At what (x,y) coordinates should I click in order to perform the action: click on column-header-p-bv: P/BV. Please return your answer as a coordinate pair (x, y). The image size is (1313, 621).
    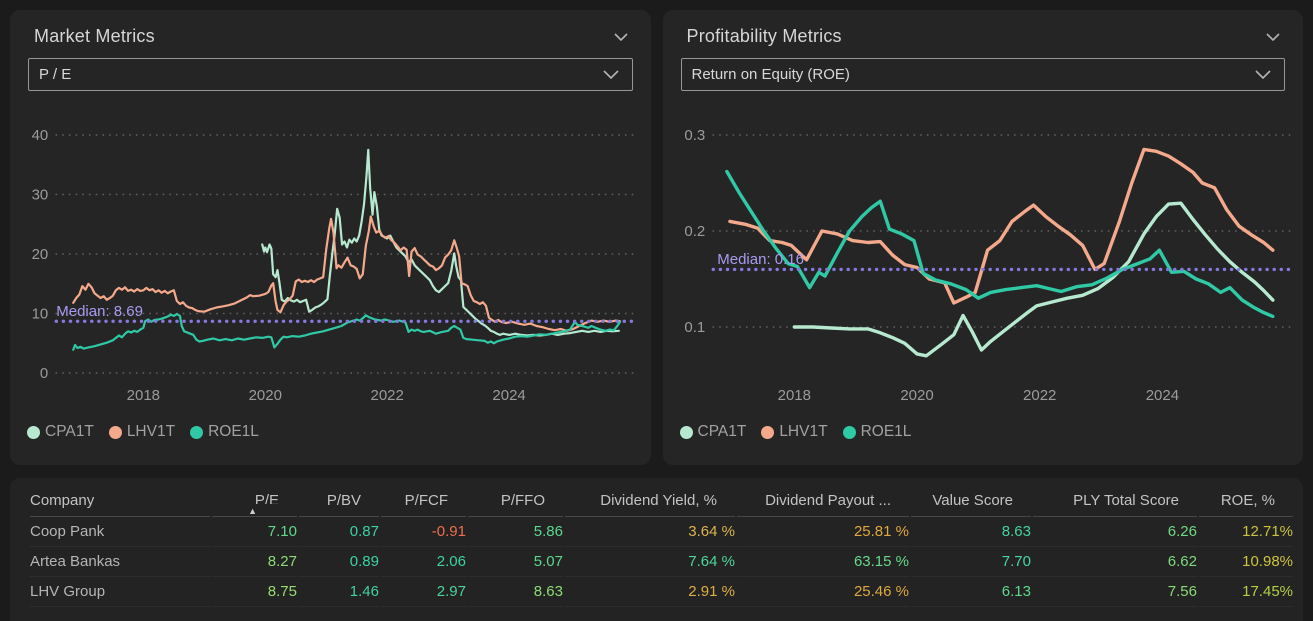
    Looking at the image, I should click on (339, 497).